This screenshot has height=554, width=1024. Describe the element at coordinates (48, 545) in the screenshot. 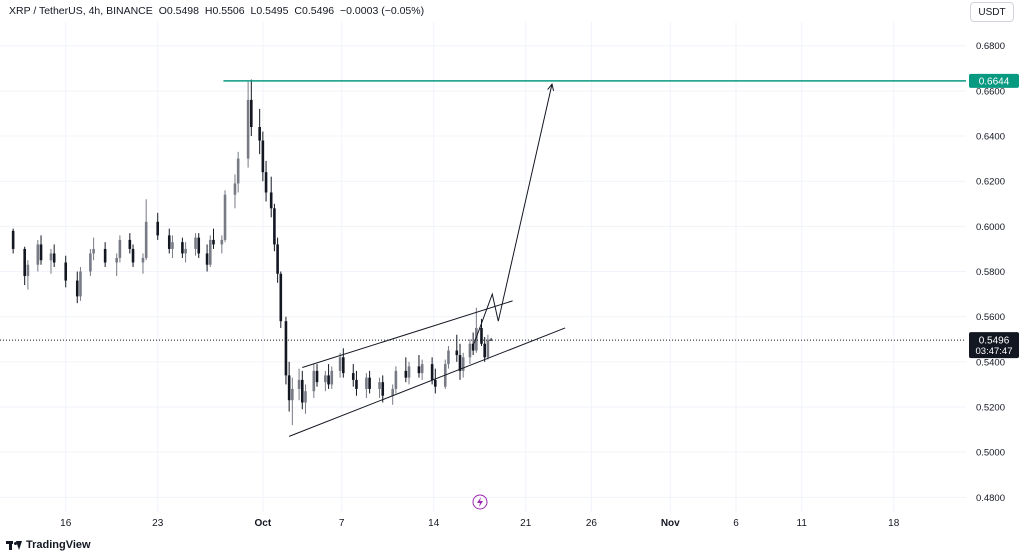

I see `tradingview-brand: TradingView` at that location.